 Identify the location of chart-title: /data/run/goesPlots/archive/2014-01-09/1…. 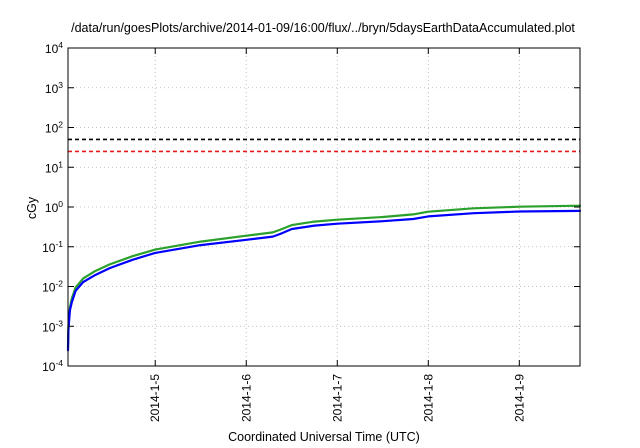
(323, 28).